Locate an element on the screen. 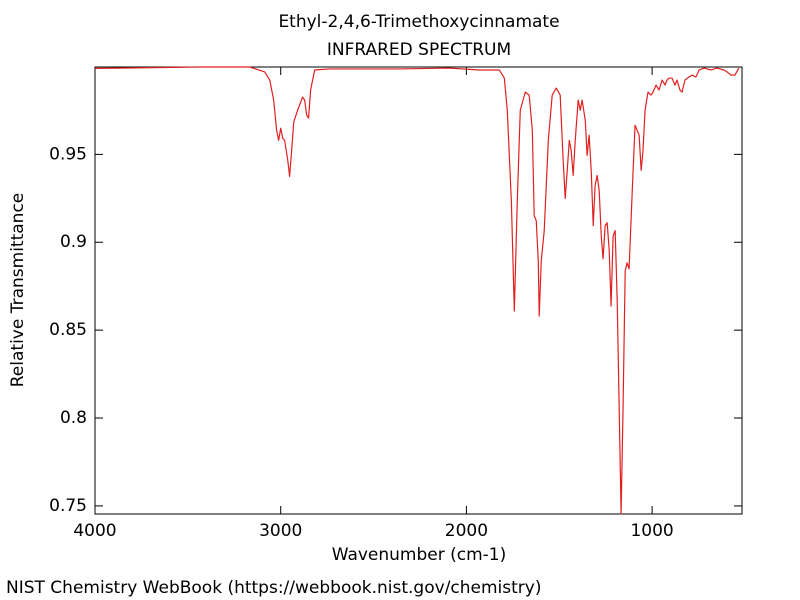 This screenshot has height=600, width=800. chart-title: Ethyl-2,4,6-Trimethoxycinnamate is located at coordinates (418, 22).